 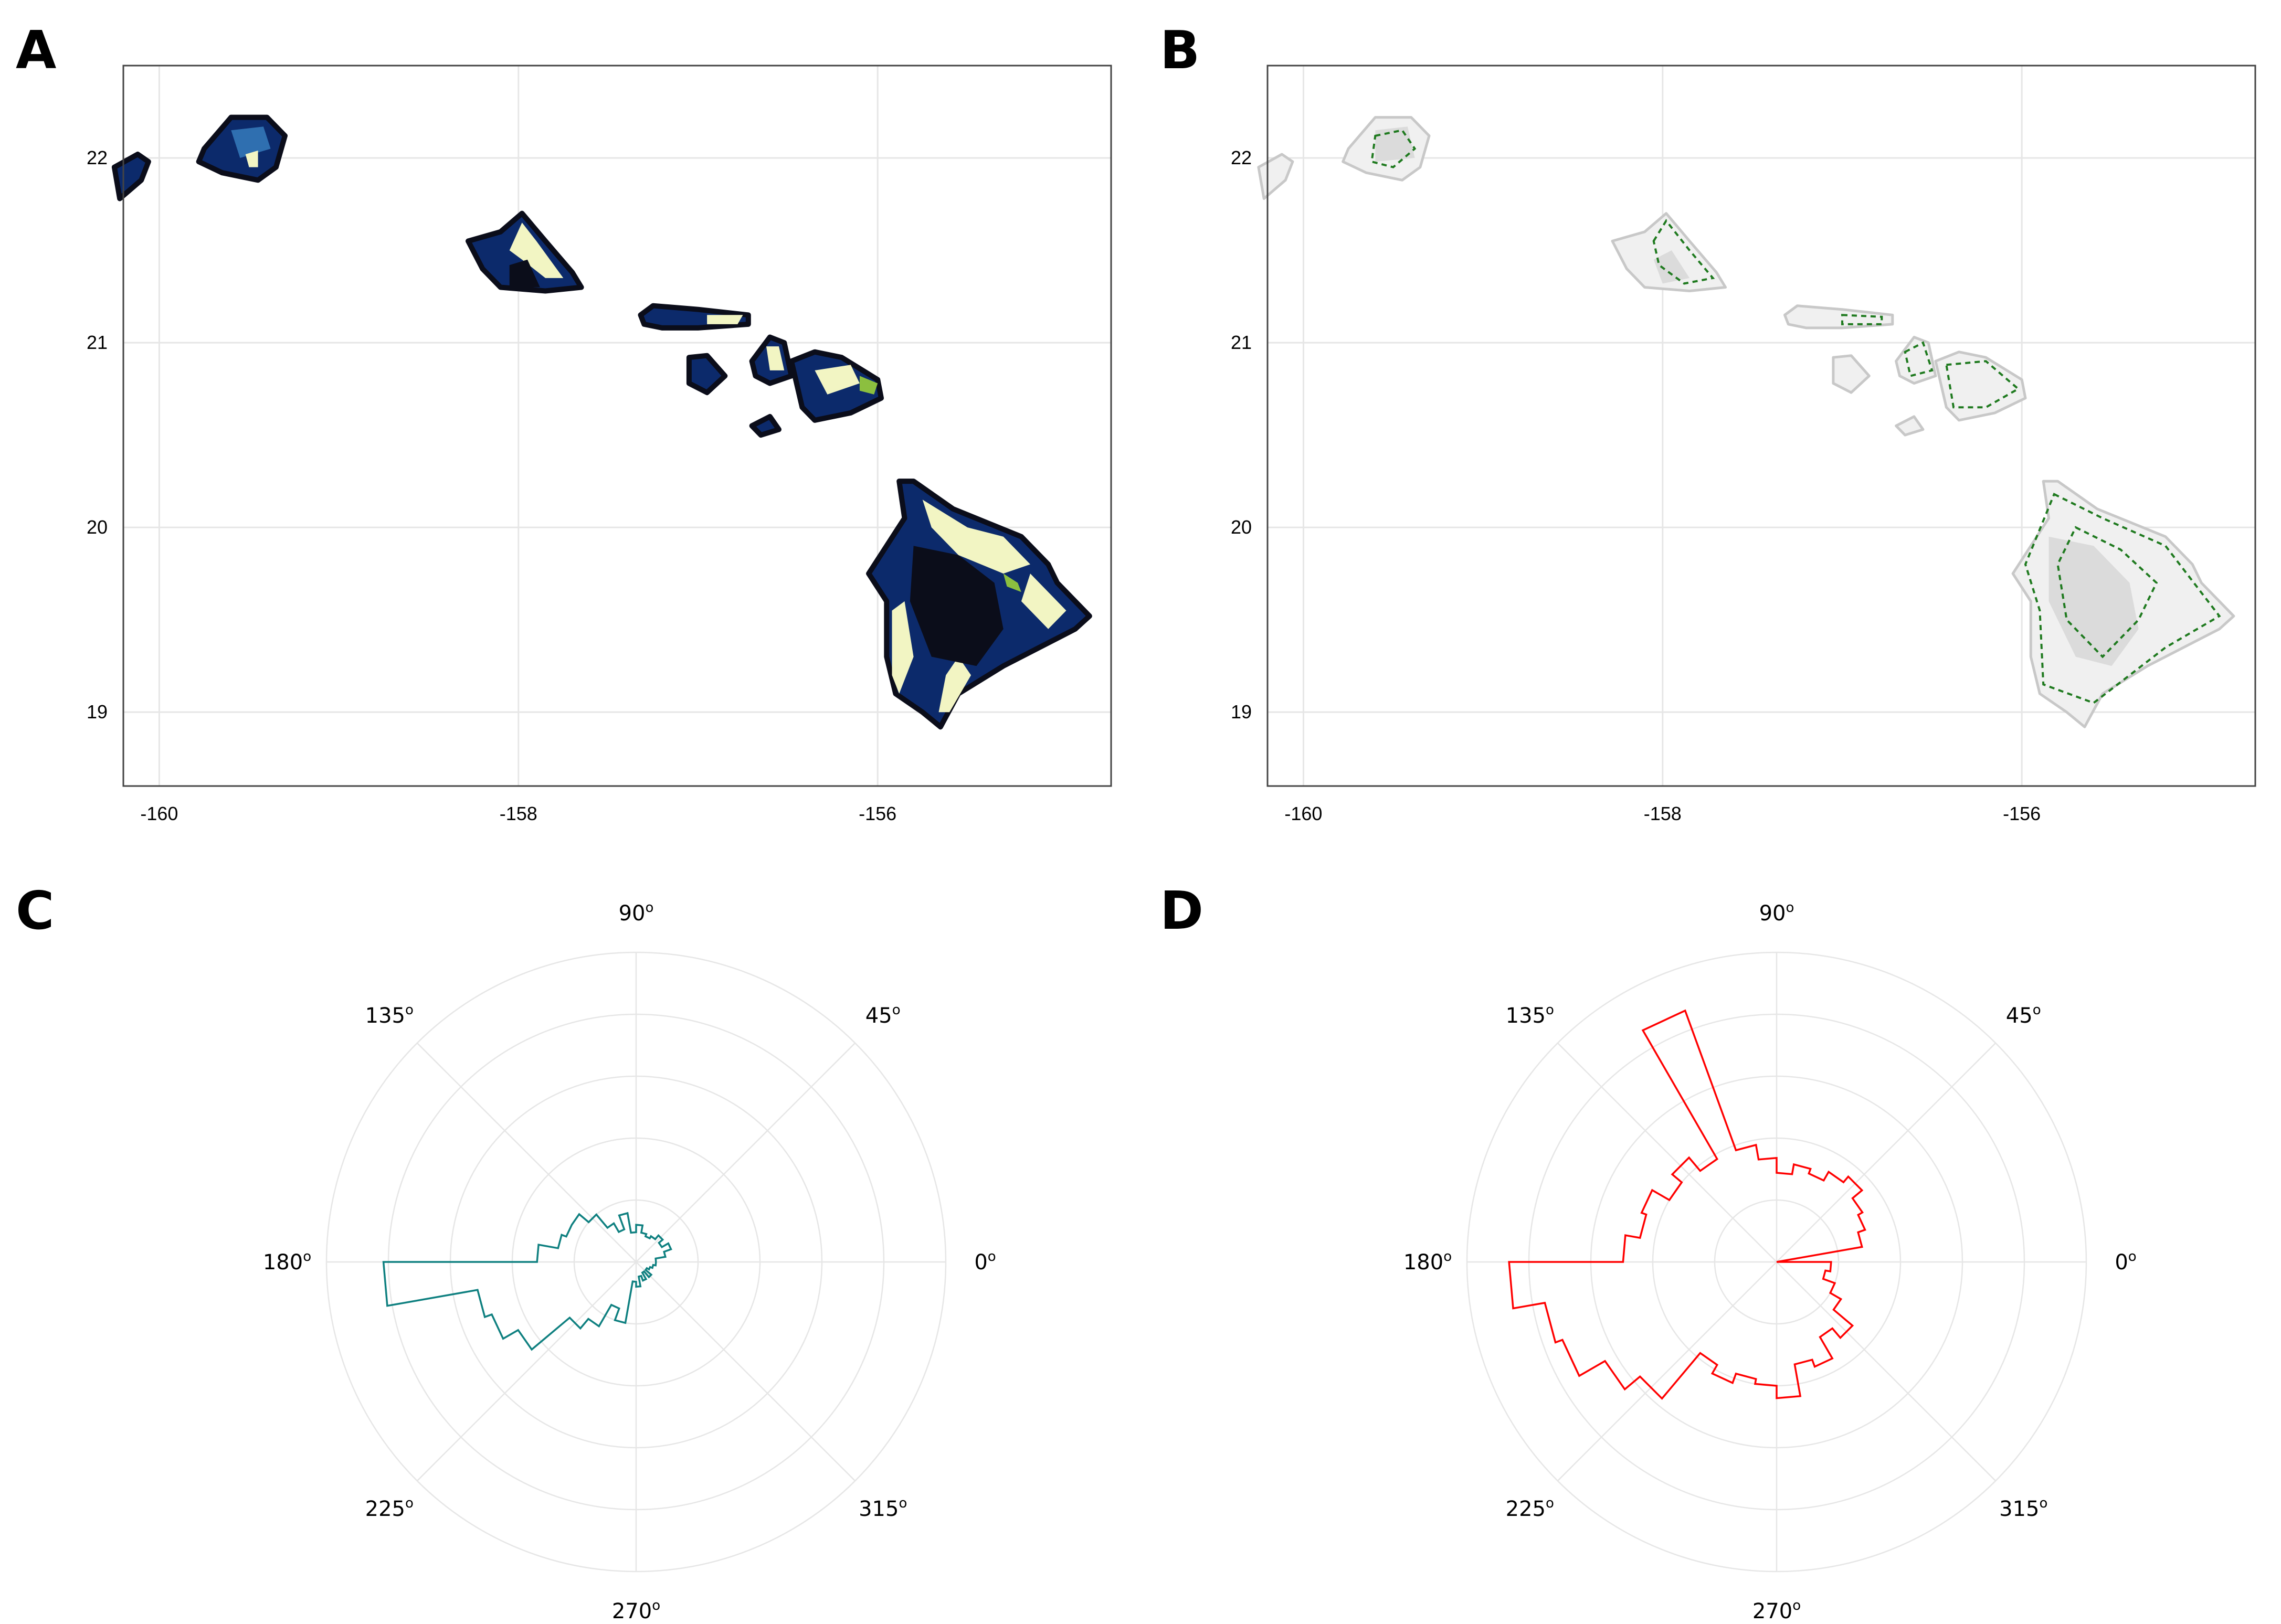 What do you see at coordinates (251, 158) in the screenshot?
I see `map-patch-kauai-cream` at bounding box center [251, 158].